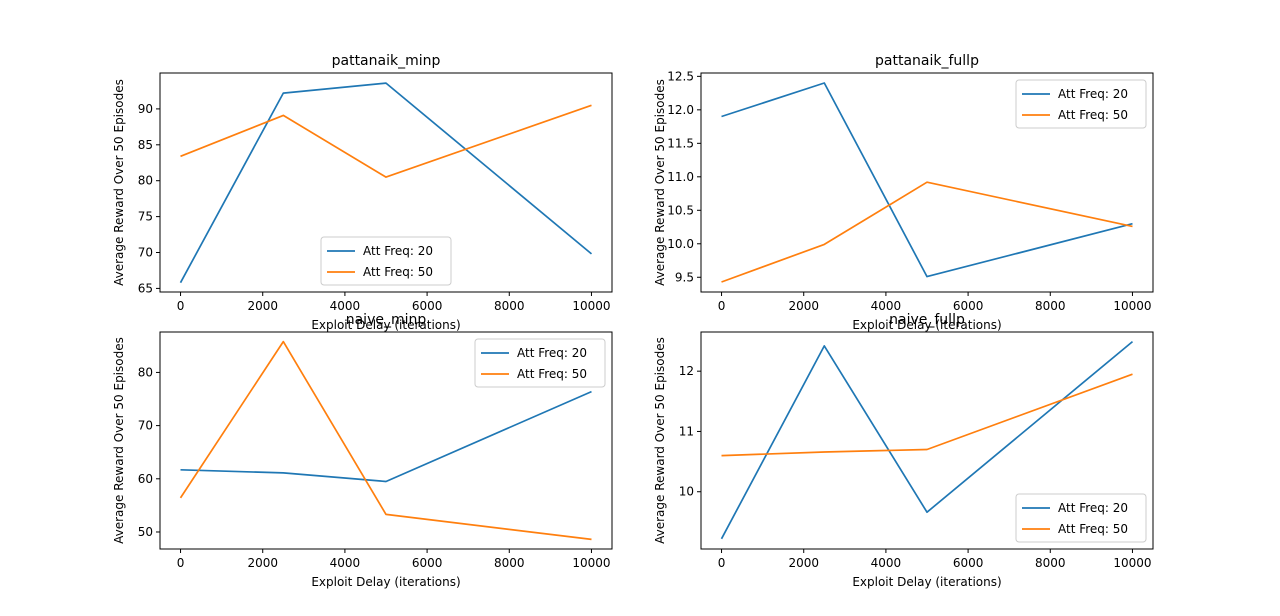 The image size is (1280, 616). I want to click on y-tick-label: 60, so click(145, 479).